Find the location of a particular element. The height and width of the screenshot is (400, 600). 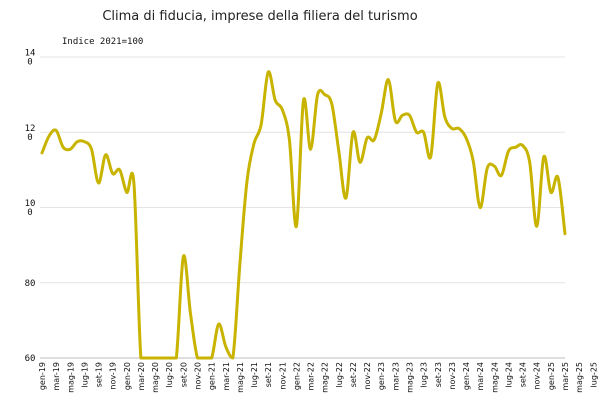

y-tick-label: 10 0 is located at coordinates (30, 208).